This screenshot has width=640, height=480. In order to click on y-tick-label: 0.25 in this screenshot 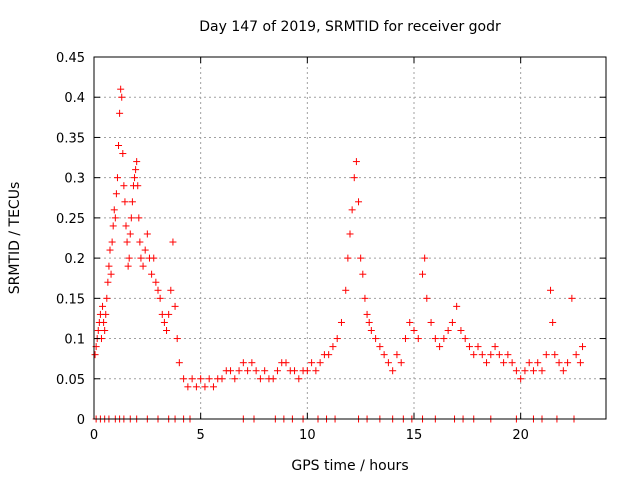, I will do `click(70, 219)`.